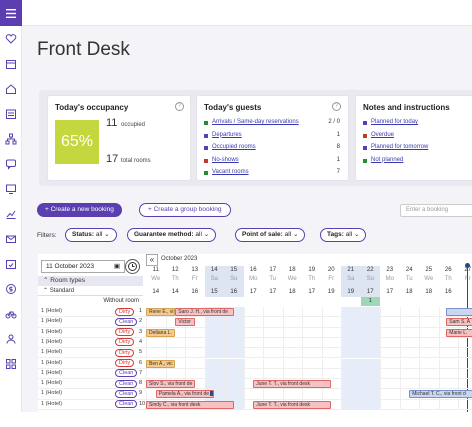 The width and height of the screenshot is (472, 427). I want to click on guest-stat-row: No-shows 1, so click(272, 162).